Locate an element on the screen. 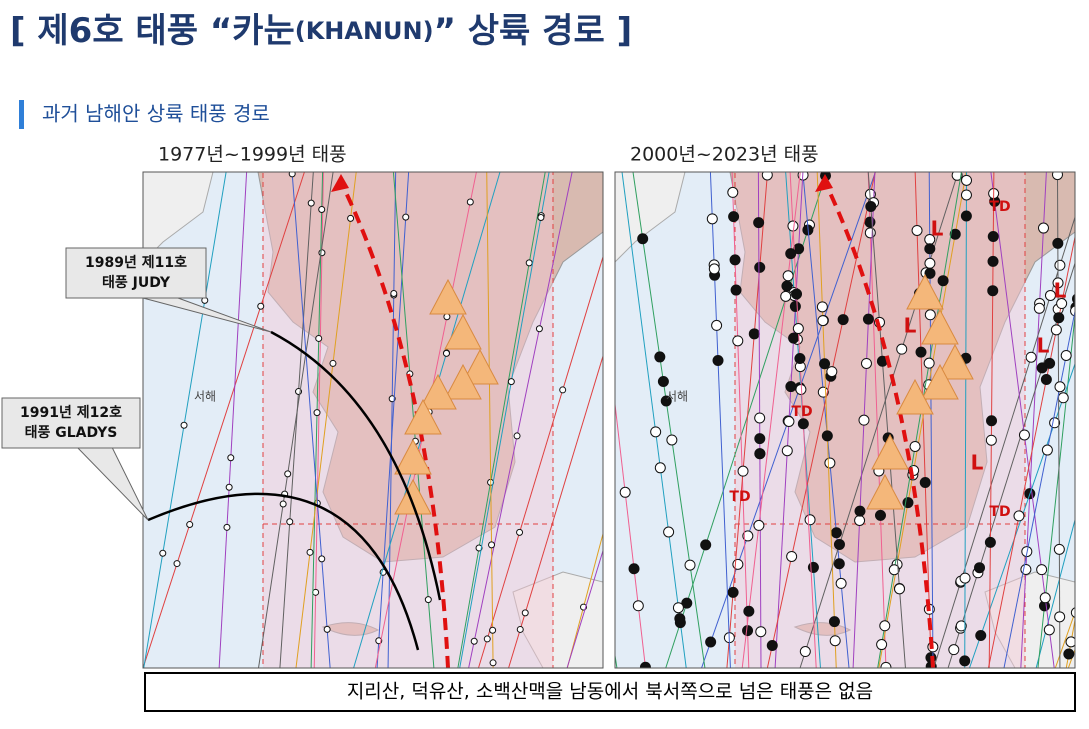 Image resolution: width=1089 pixels, height=729 pixels. map-label: 1977년~1999년 태풍 is located at coordinates (252, 155).